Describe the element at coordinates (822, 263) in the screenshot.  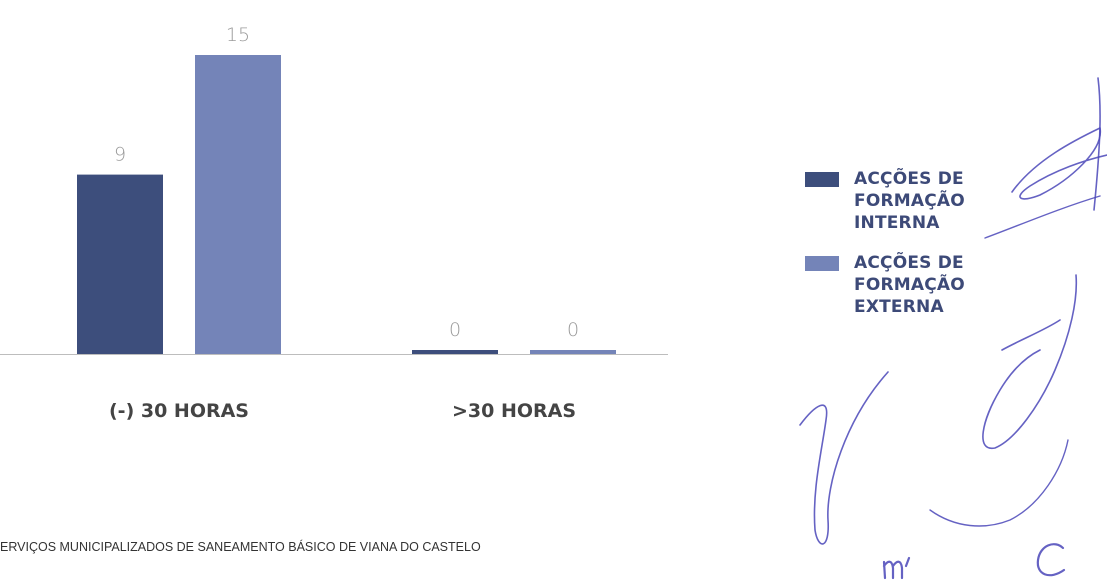
I see `legend-swatch-external` at that location.